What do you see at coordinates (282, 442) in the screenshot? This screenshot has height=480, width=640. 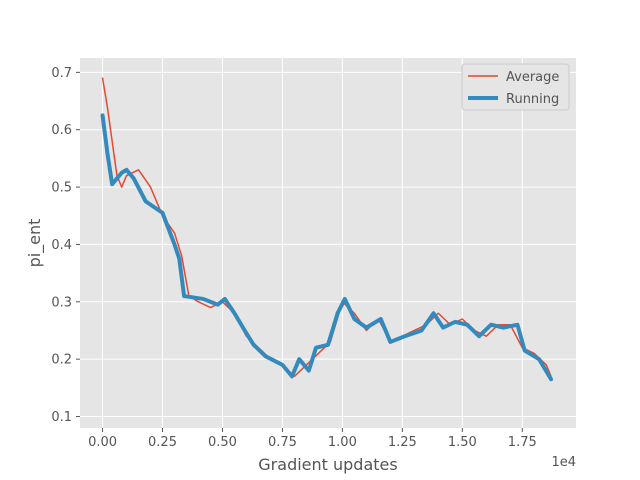 I see `x-tick-label: 0.75` at bounding box center [282, 442].